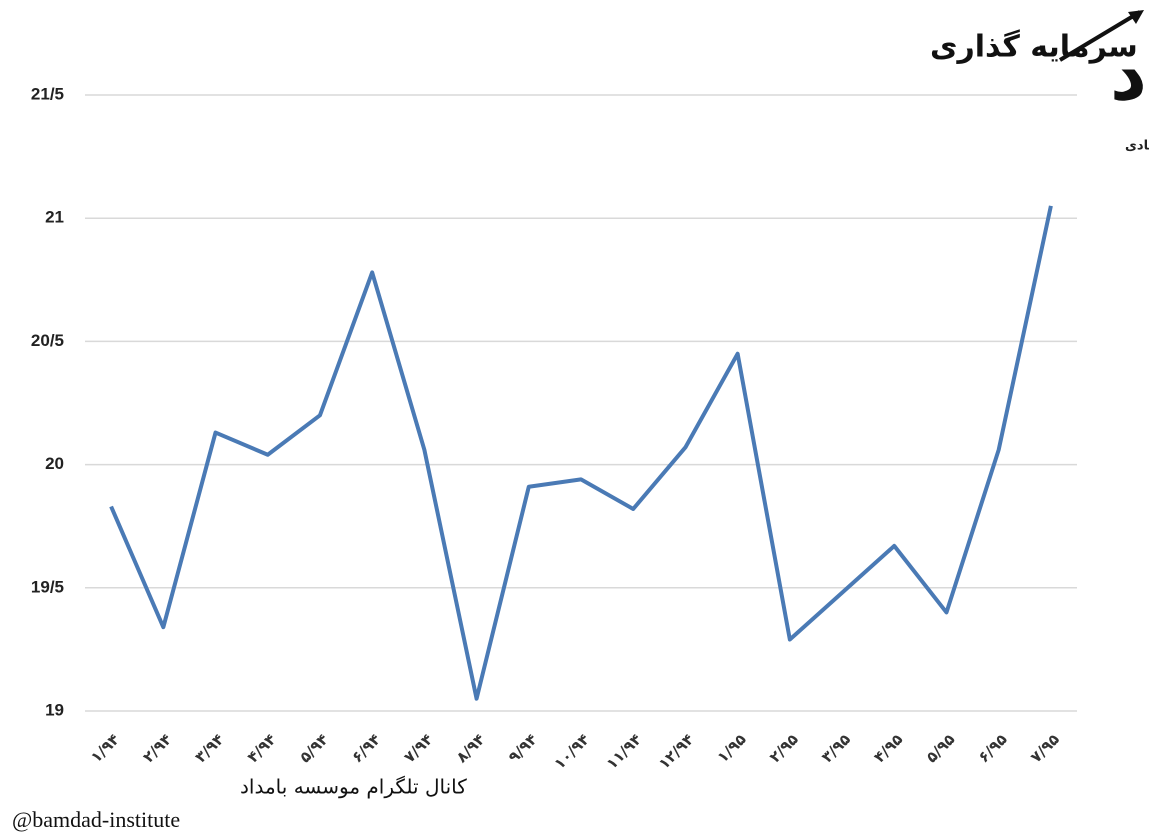 The height and width of the screenshot is (840, 1149). I want to click on y-tick-label: 20, so click(54, 463).